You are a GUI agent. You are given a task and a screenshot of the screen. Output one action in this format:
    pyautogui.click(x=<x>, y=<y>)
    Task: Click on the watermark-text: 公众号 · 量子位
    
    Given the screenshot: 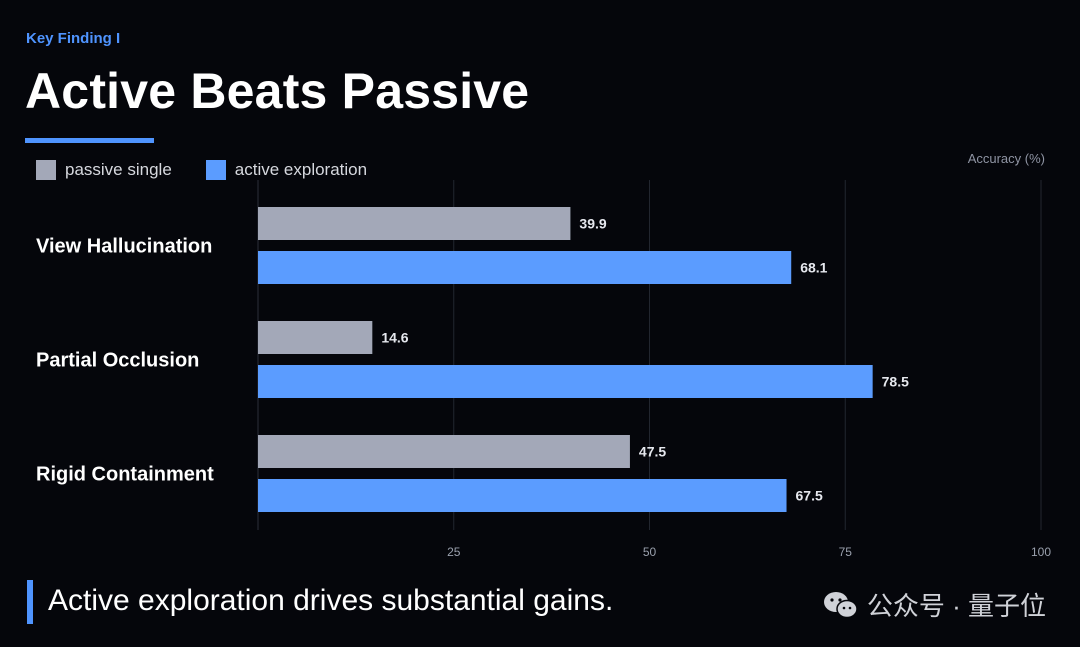 What is the action you would take?
    pyautogui.click(x=956, y=606)
    